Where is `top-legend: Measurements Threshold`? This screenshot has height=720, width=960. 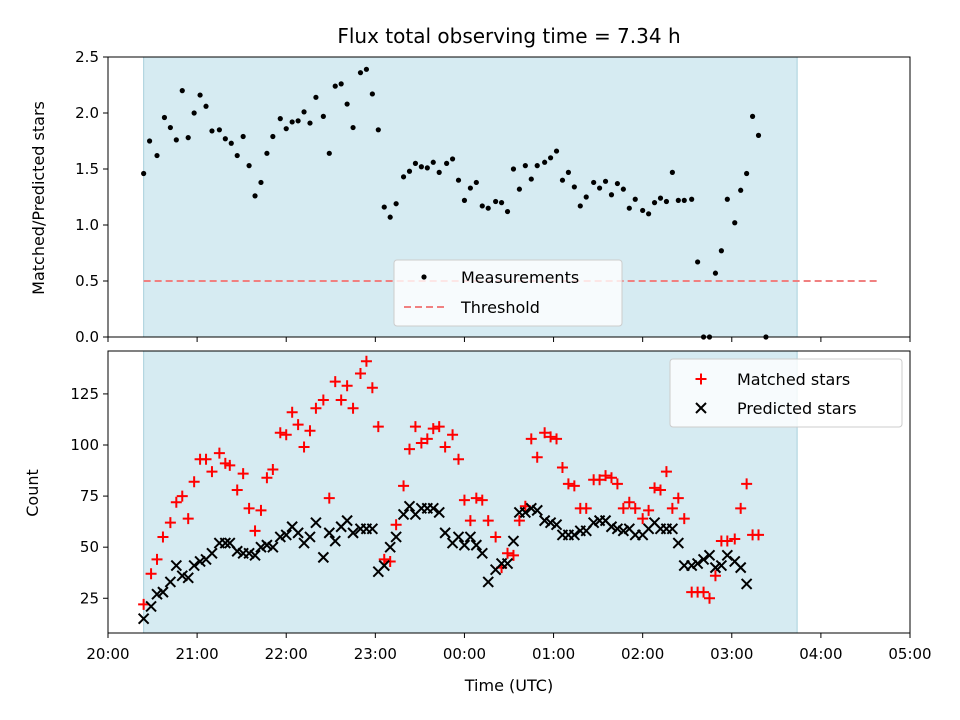 top-legend: Measurements Threshold is located at coordinates (508, 293).